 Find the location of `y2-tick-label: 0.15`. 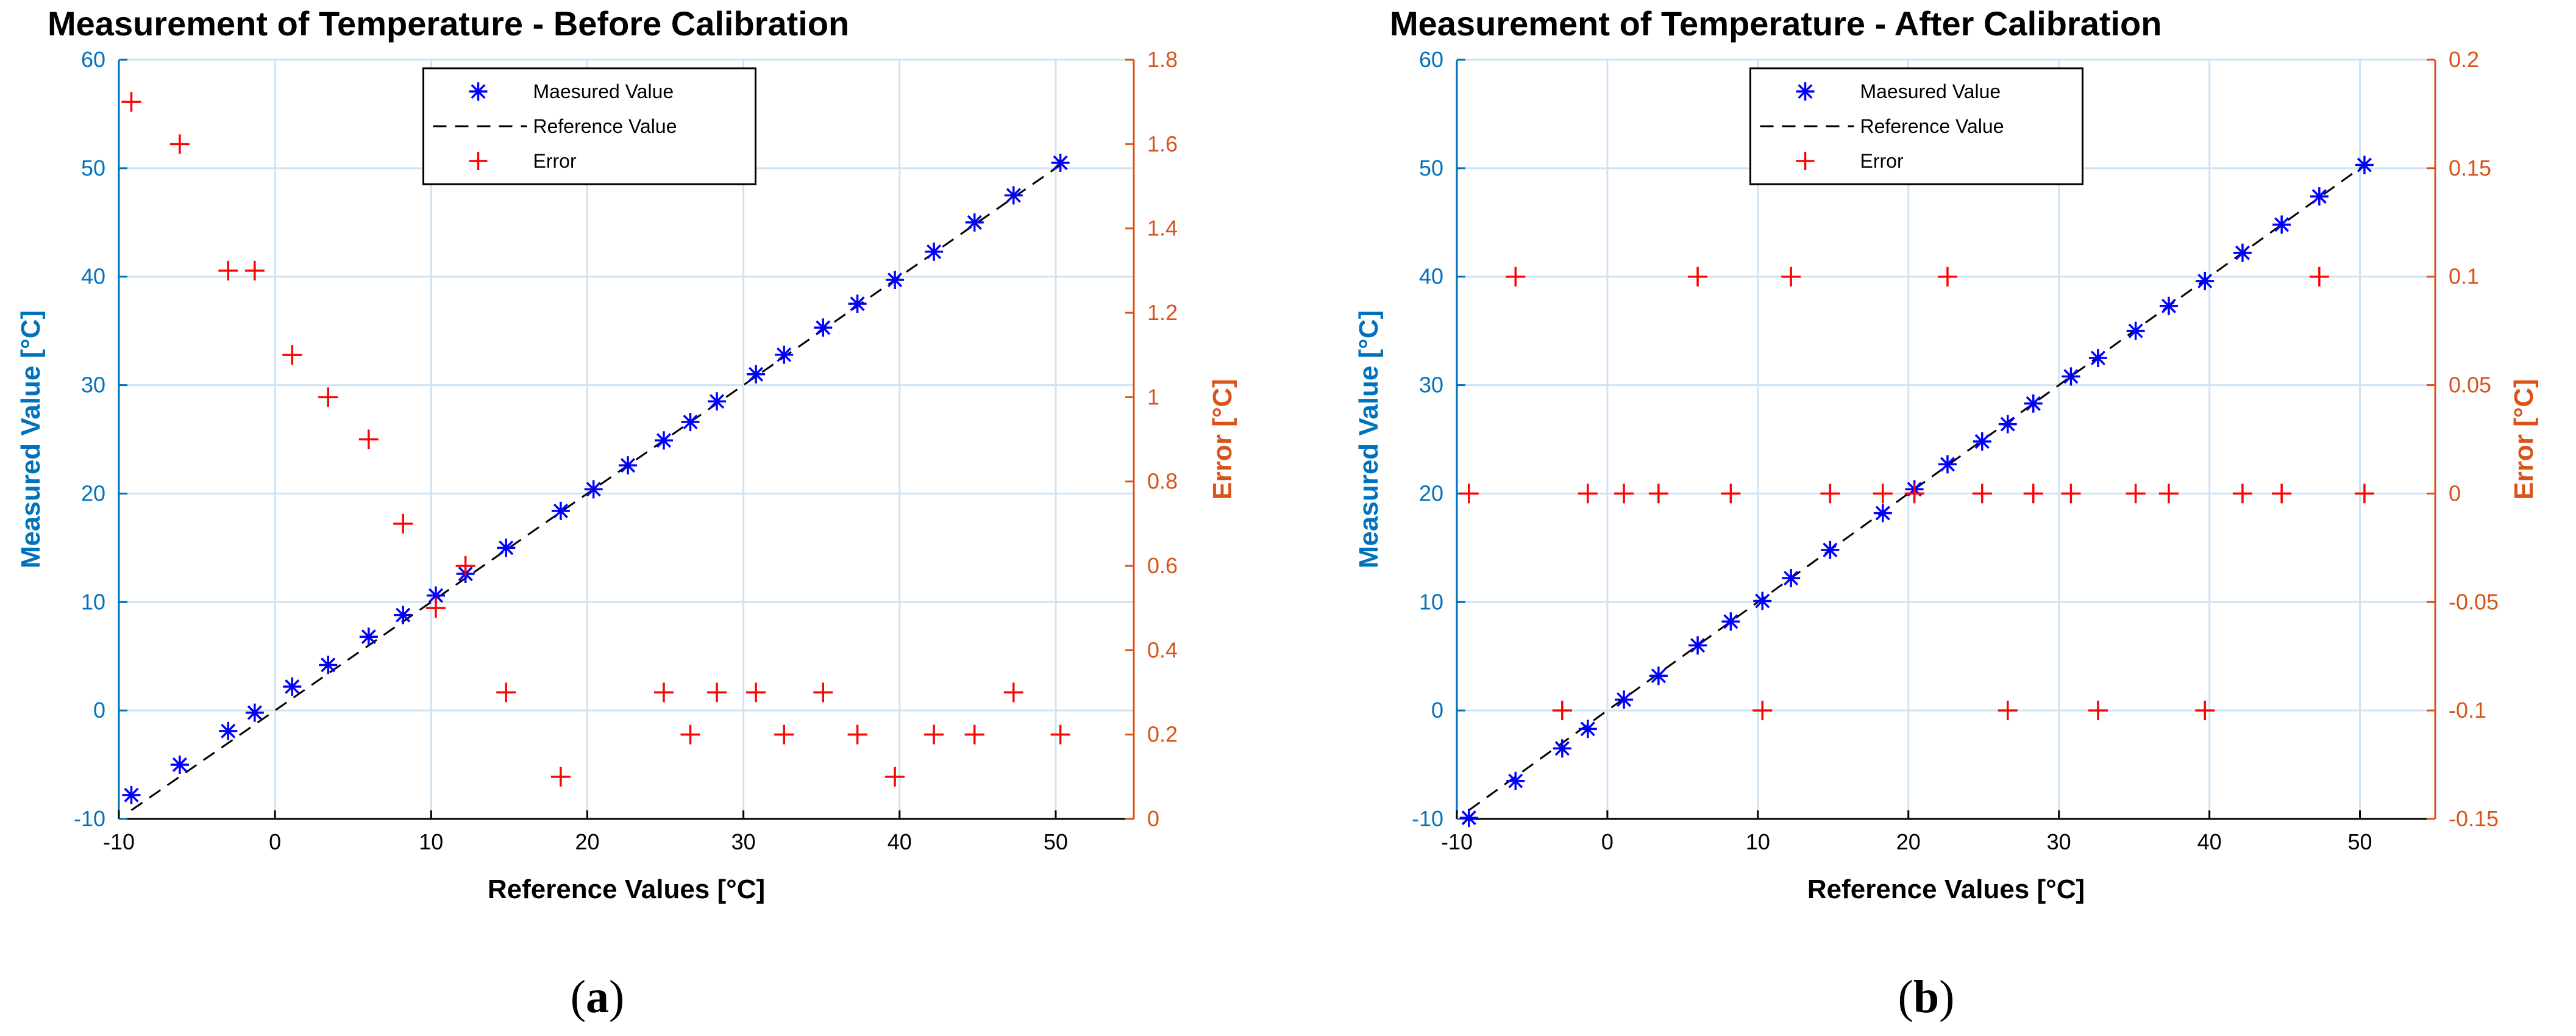

y2-tick-label: 0.15 is located at coordinates (2470, 167).